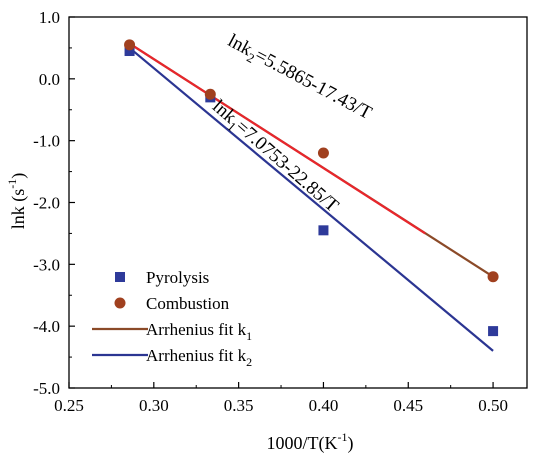  I want to click on y-tick-label: -5.0, so click(46, 388).